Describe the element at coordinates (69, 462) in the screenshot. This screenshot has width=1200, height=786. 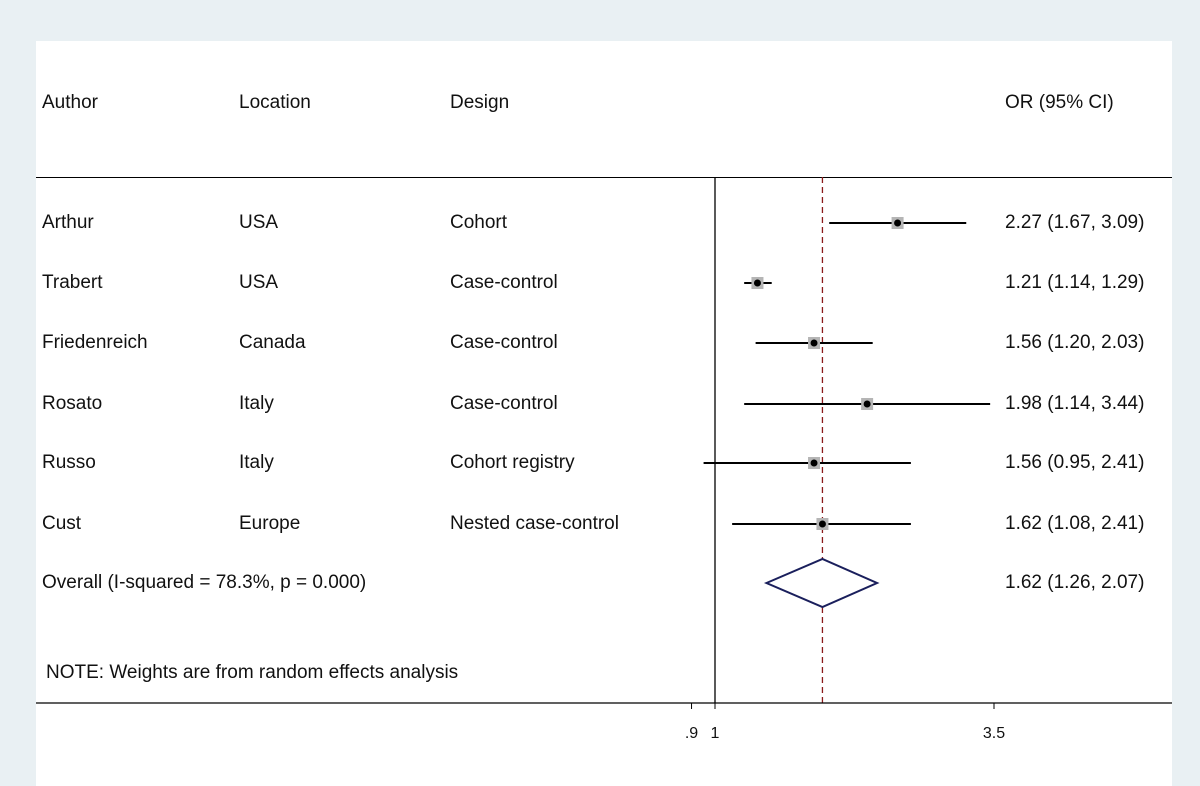
I see `study-author: Russo` at that location.